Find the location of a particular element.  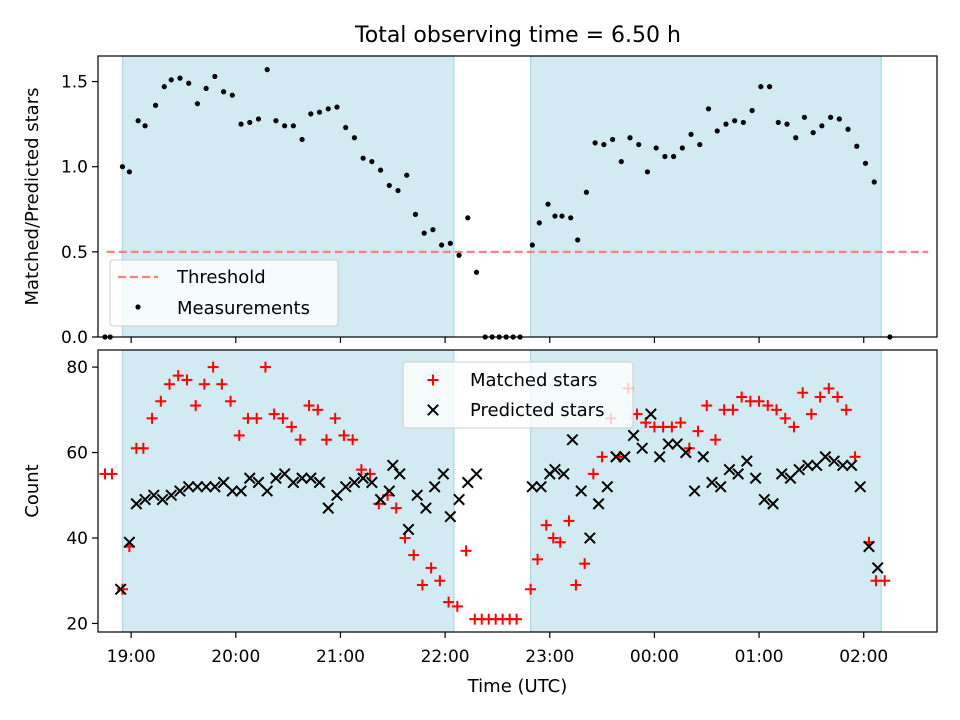

predicted-legend-marker is located at coordinates (433, 410).